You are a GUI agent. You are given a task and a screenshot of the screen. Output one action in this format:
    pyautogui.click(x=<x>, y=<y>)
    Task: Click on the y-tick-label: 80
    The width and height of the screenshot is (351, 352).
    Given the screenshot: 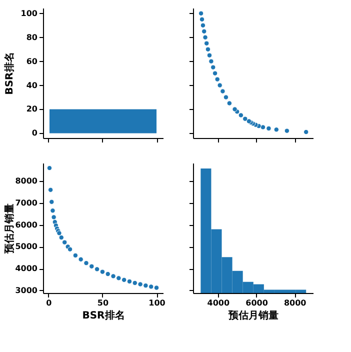 What is the action you would take?
    pyautogui.click(x=32, y=37)
    